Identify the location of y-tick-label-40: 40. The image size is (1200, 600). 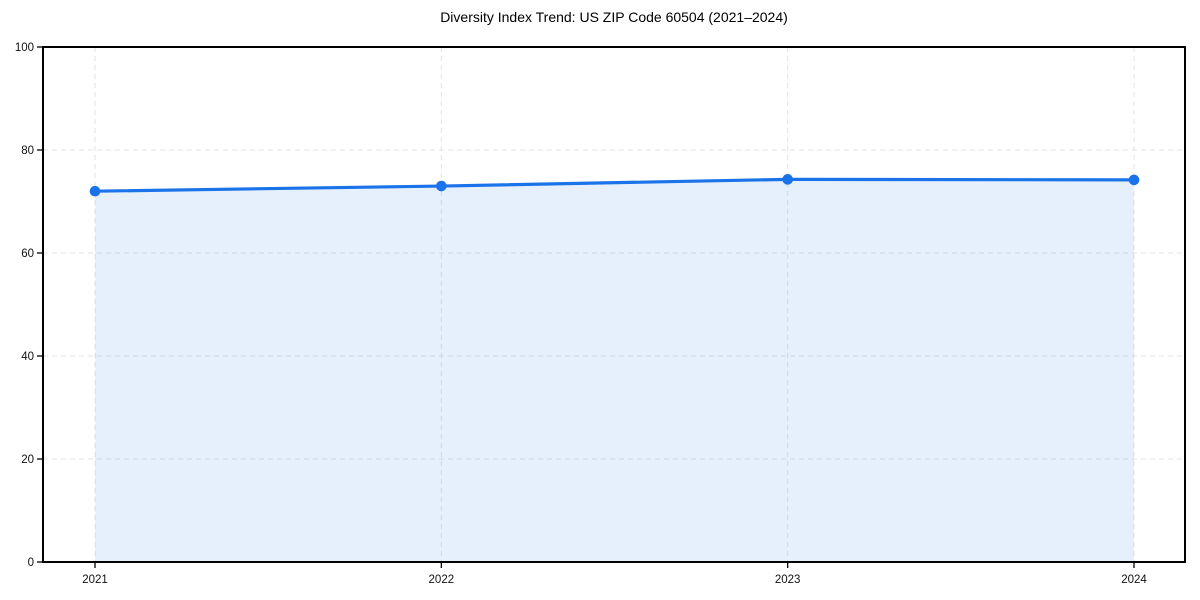
(27, 357).